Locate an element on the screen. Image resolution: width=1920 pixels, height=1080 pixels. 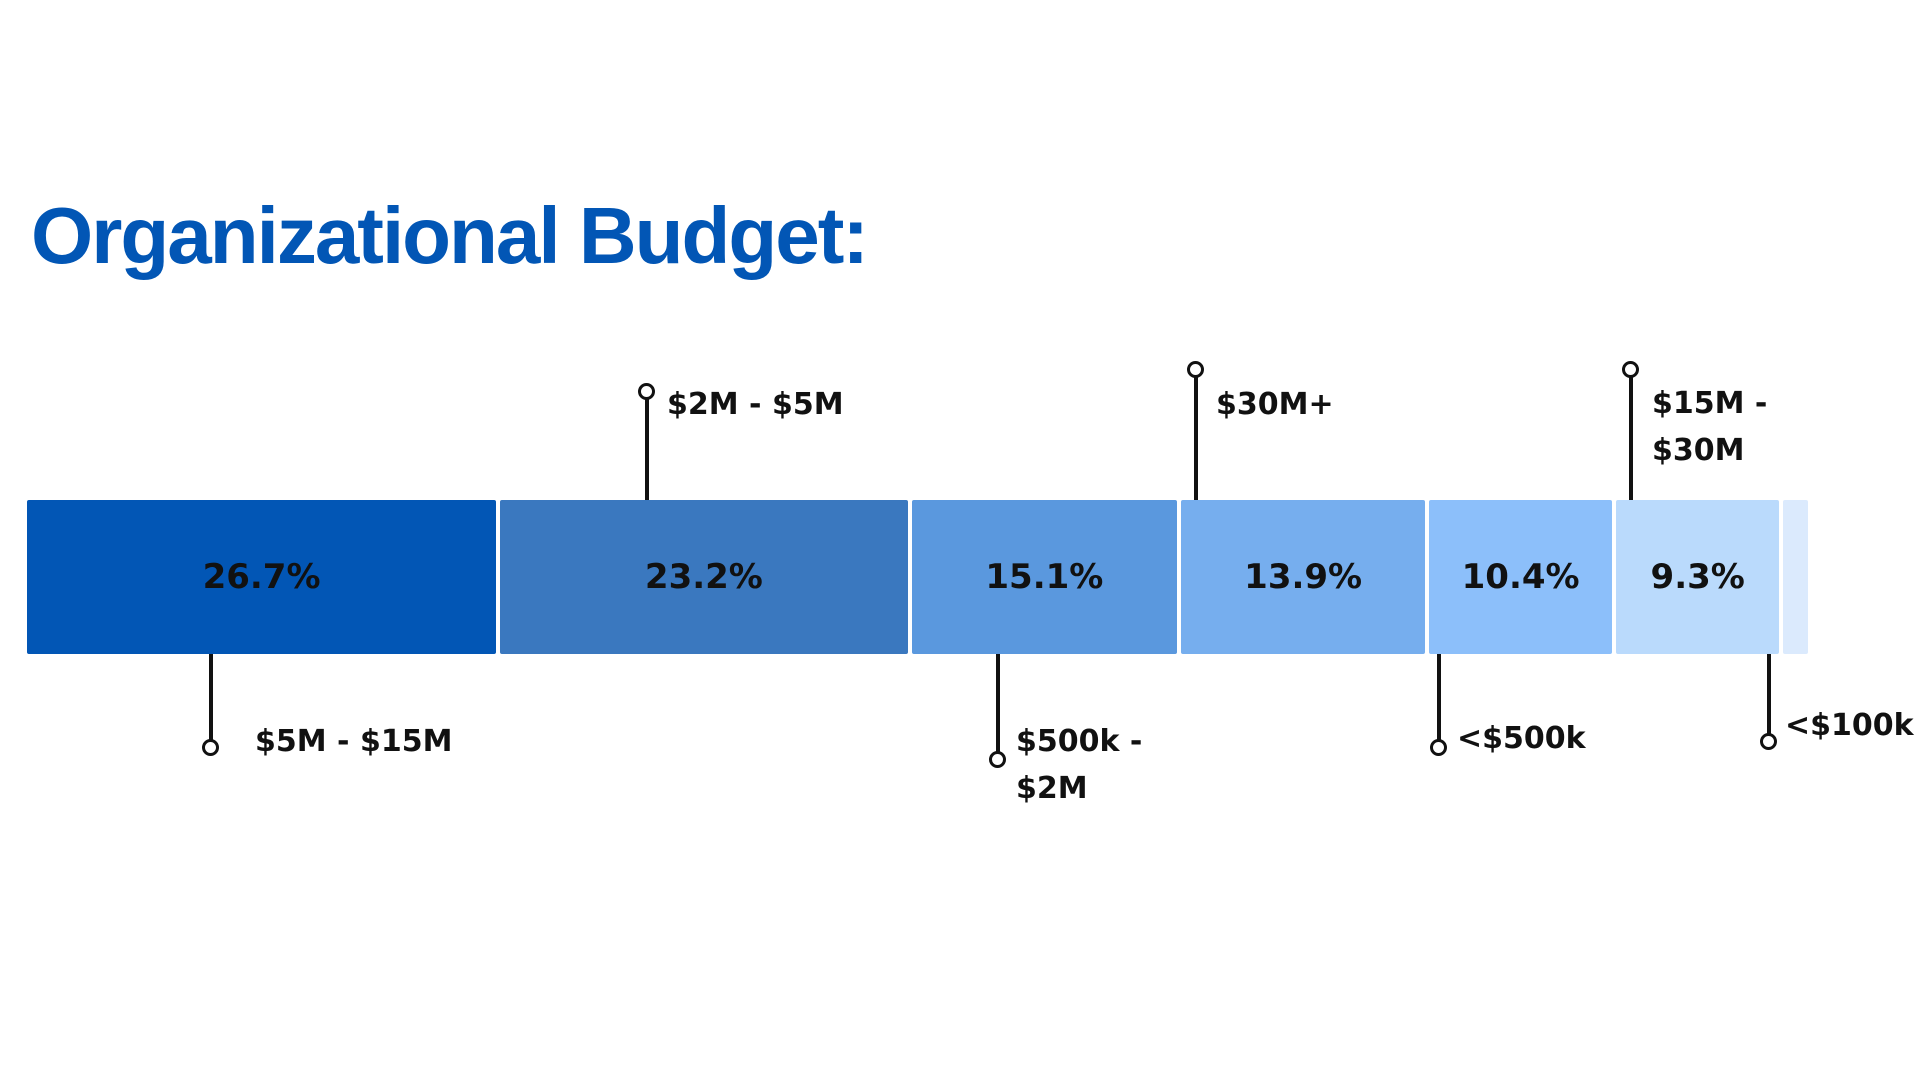
category-label: $5M - $15M is located at coordinates (353, 741).